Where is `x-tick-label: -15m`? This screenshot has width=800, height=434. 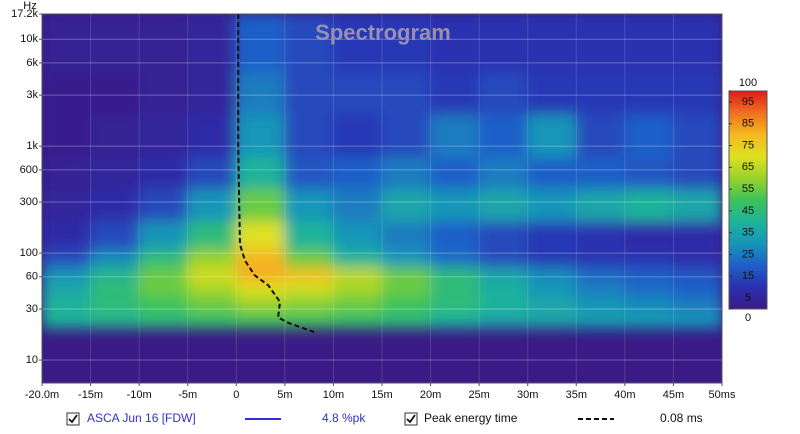
x-tick-label: -15m is located at coordinates (90, 395).